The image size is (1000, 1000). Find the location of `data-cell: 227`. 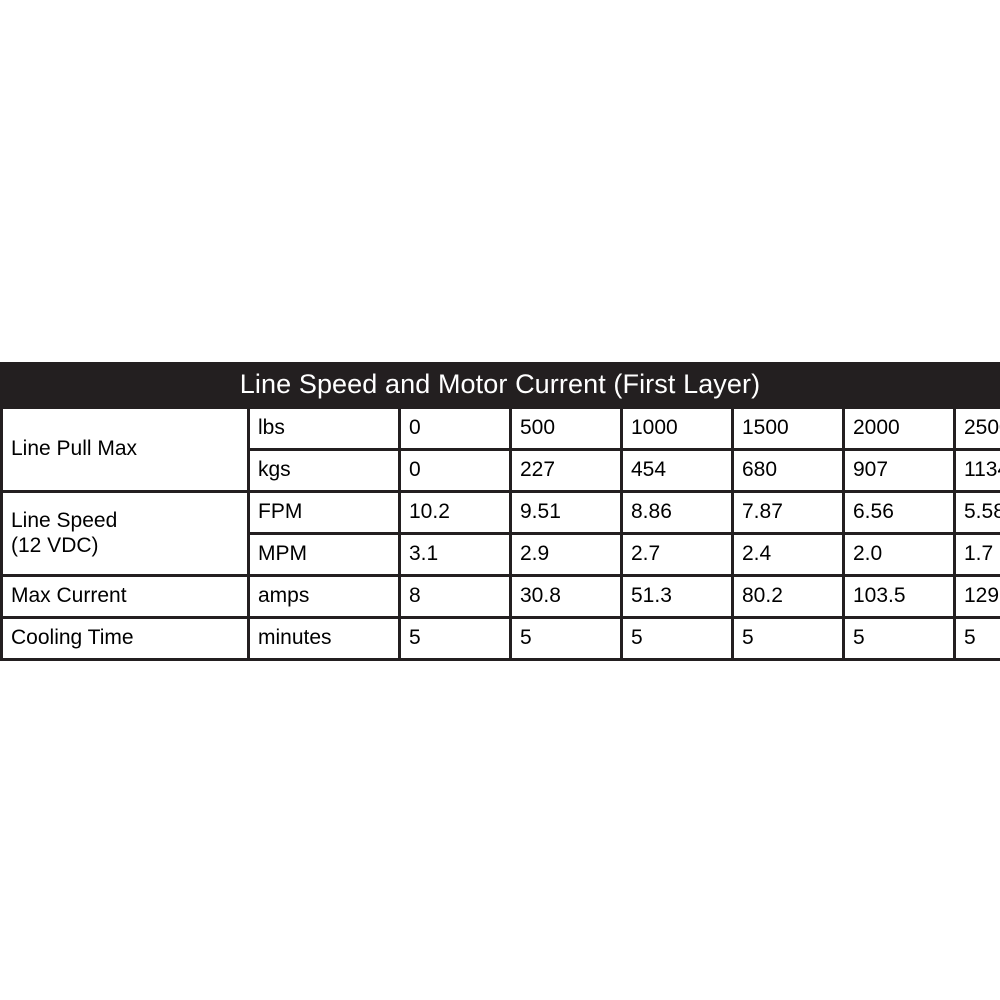

data-cell: 227 is located at coordinates (566, 470).